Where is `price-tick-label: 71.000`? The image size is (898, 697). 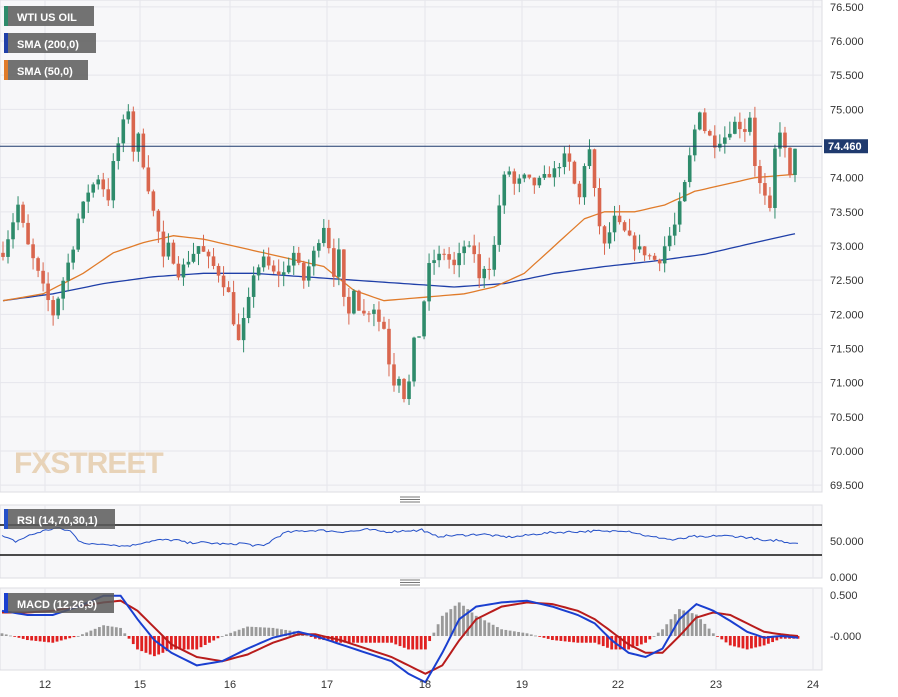 price-tick-label: 71.000 is located at coordinates (847, 384).